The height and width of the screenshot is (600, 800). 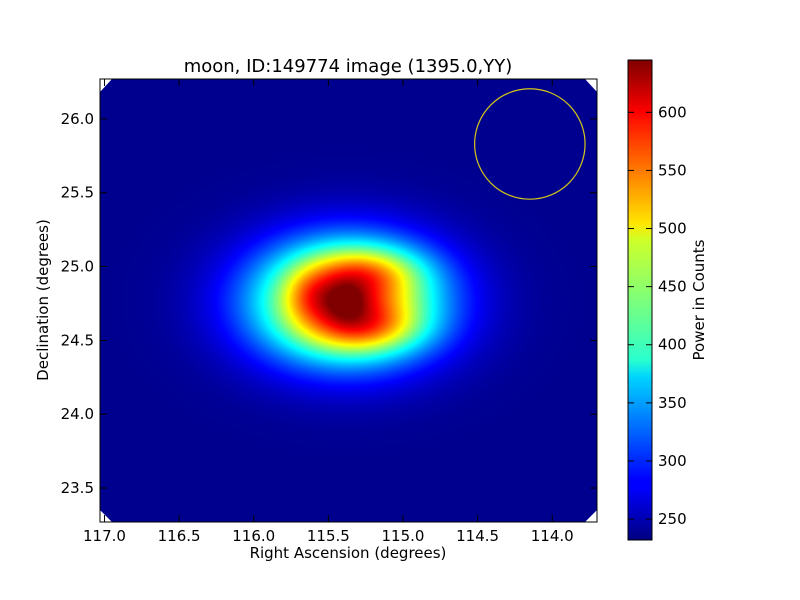 I want to click on colorbar-tick-label: 300, so click(x=672, y=461).